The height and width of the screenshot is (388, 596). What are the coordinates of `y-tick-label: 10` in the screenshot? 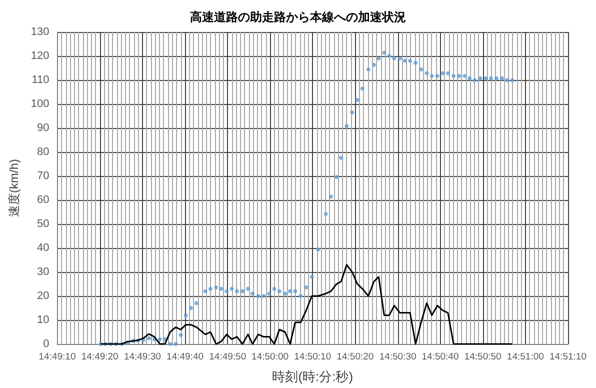 It's located at (43, 320).